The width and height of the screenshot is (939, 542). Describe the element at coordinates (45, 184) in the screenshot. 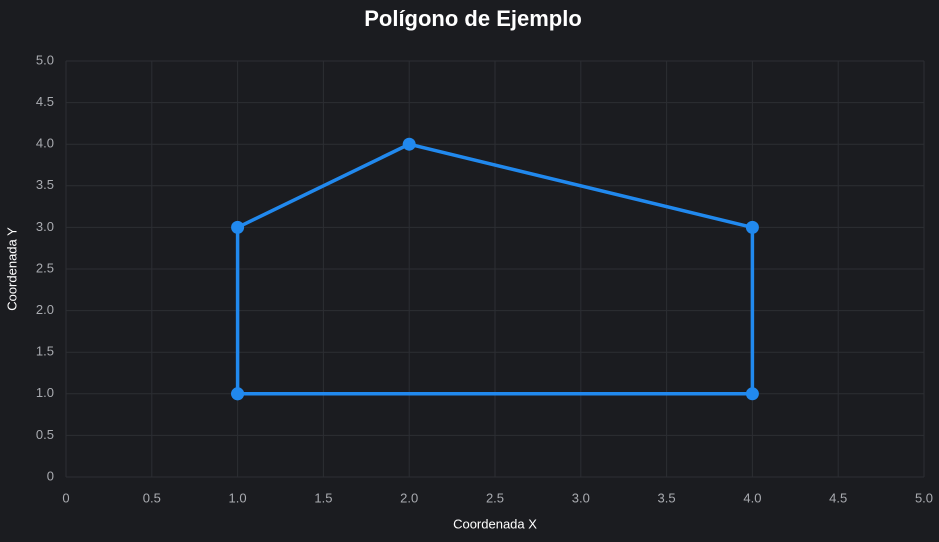

I see `y-tick-label: 3.5` at that location.